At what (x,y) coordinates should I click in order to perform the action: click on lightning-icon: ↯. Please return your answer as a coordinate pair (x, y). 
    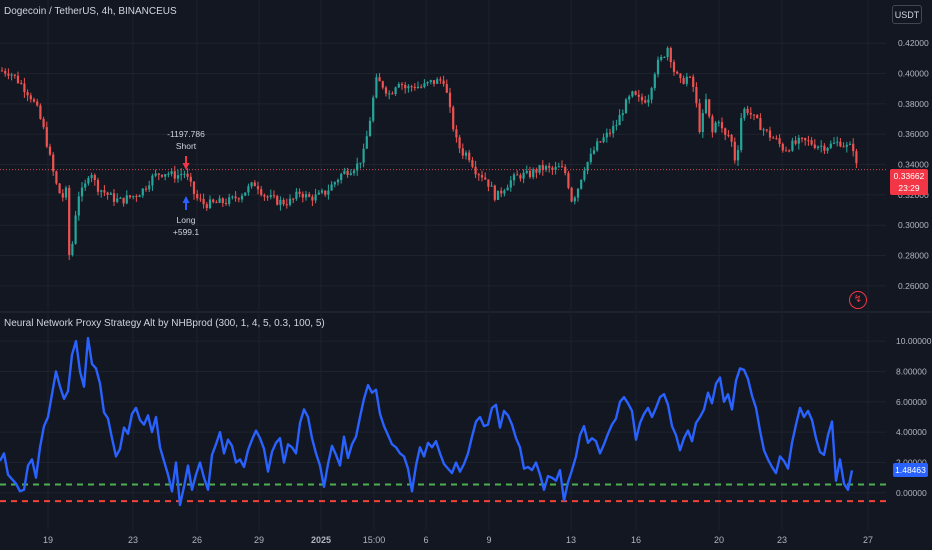
    Looking at the image, I should click on (858, 300).